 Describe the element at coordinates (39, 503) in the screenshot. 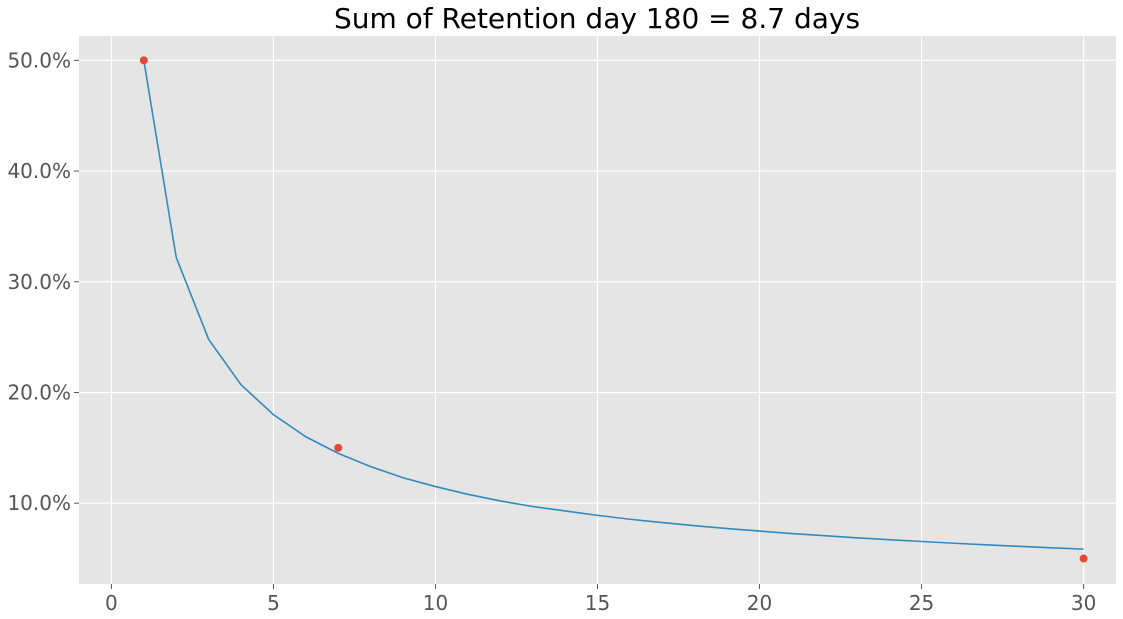

I see `y-tick-label: 10.0%` at that location.